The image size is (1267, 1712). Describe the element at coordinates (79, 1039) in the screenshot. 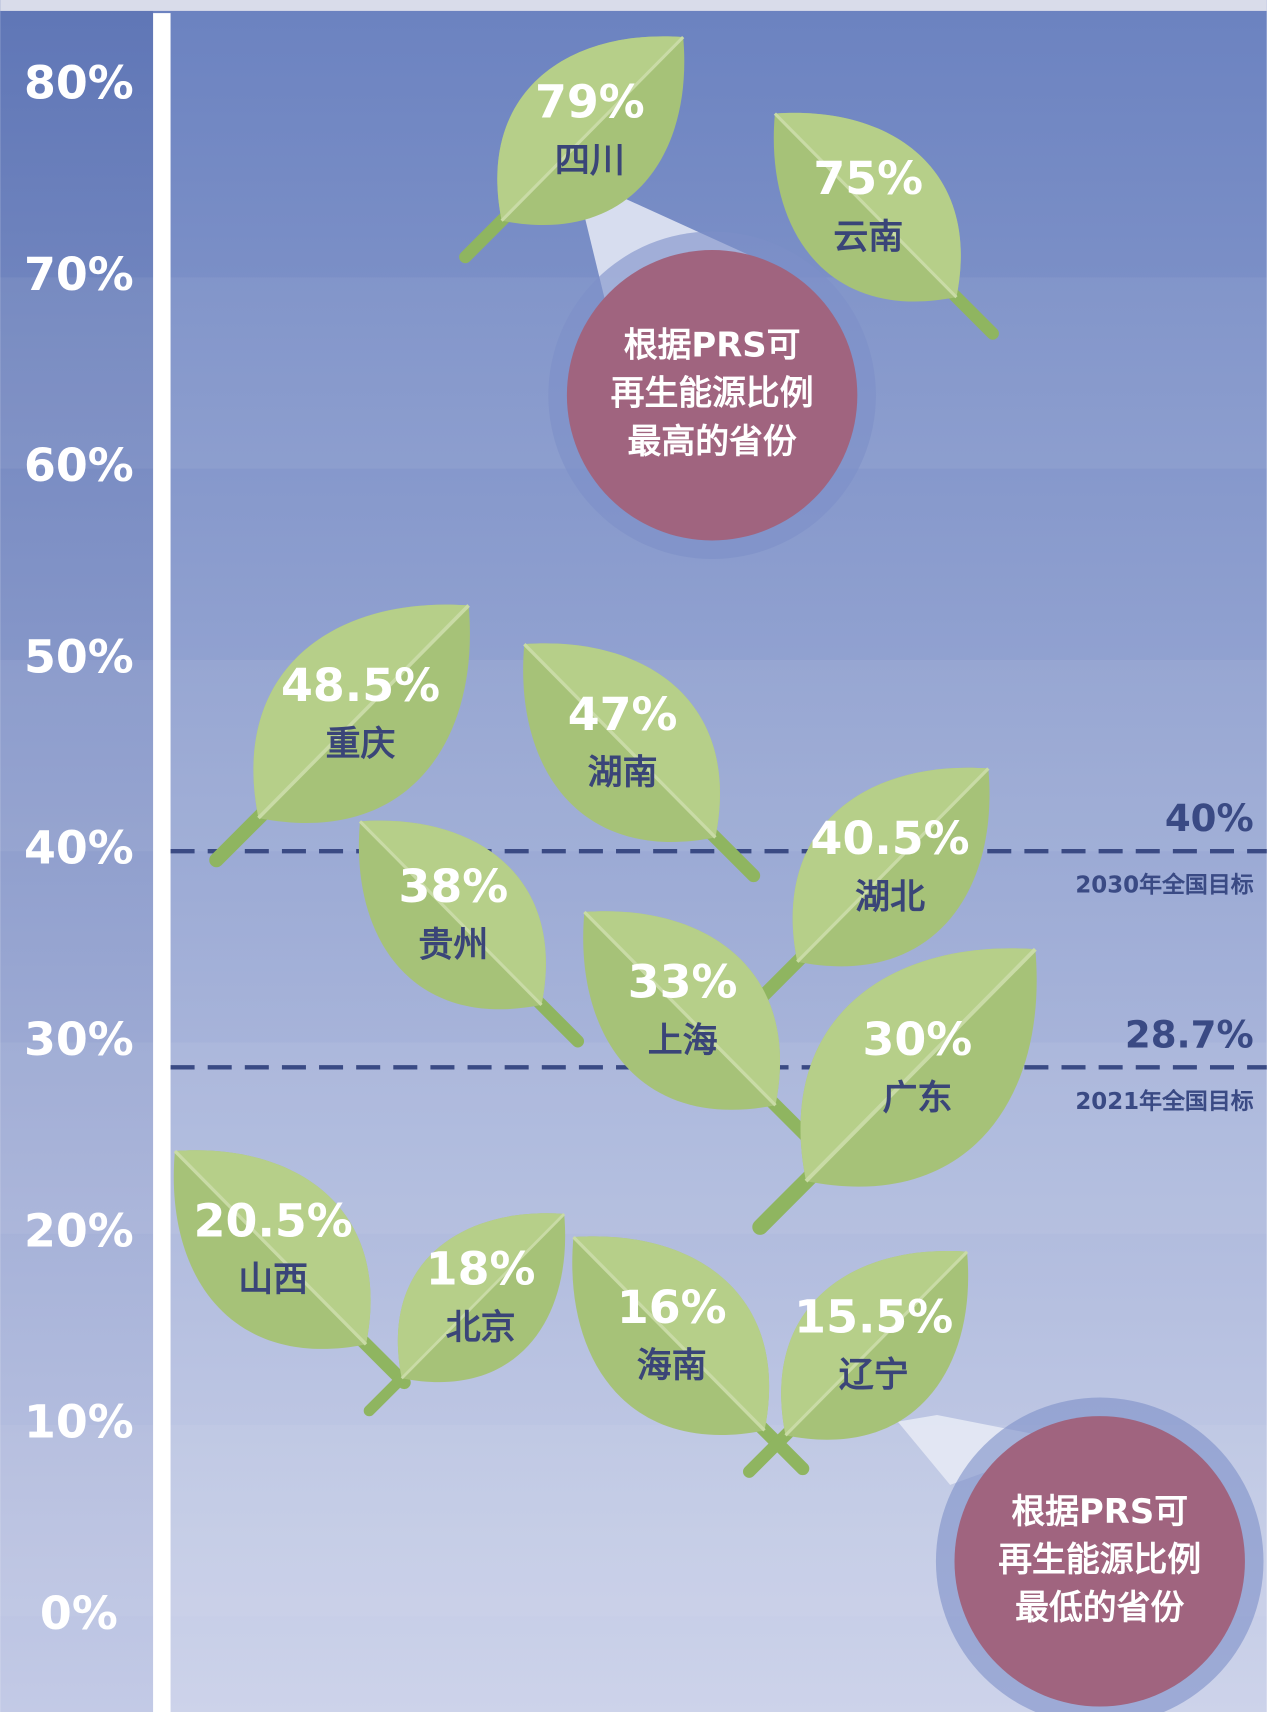

I see `y-tick-label: 30%` at that location.